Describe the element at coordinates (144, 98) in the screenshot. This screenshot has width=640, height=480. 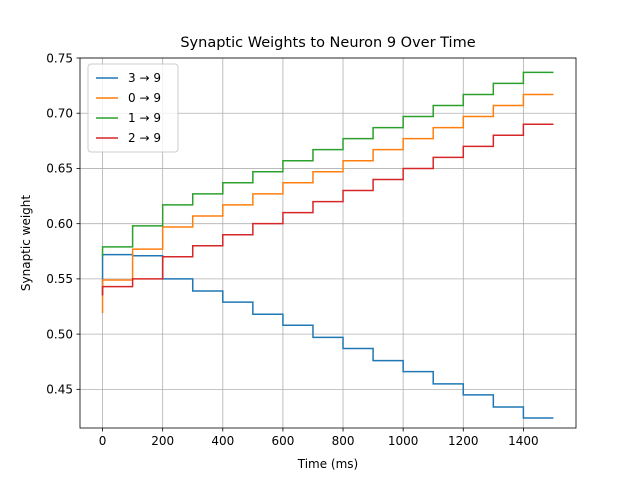
I see `legend-label: 0 → 9` at that location.